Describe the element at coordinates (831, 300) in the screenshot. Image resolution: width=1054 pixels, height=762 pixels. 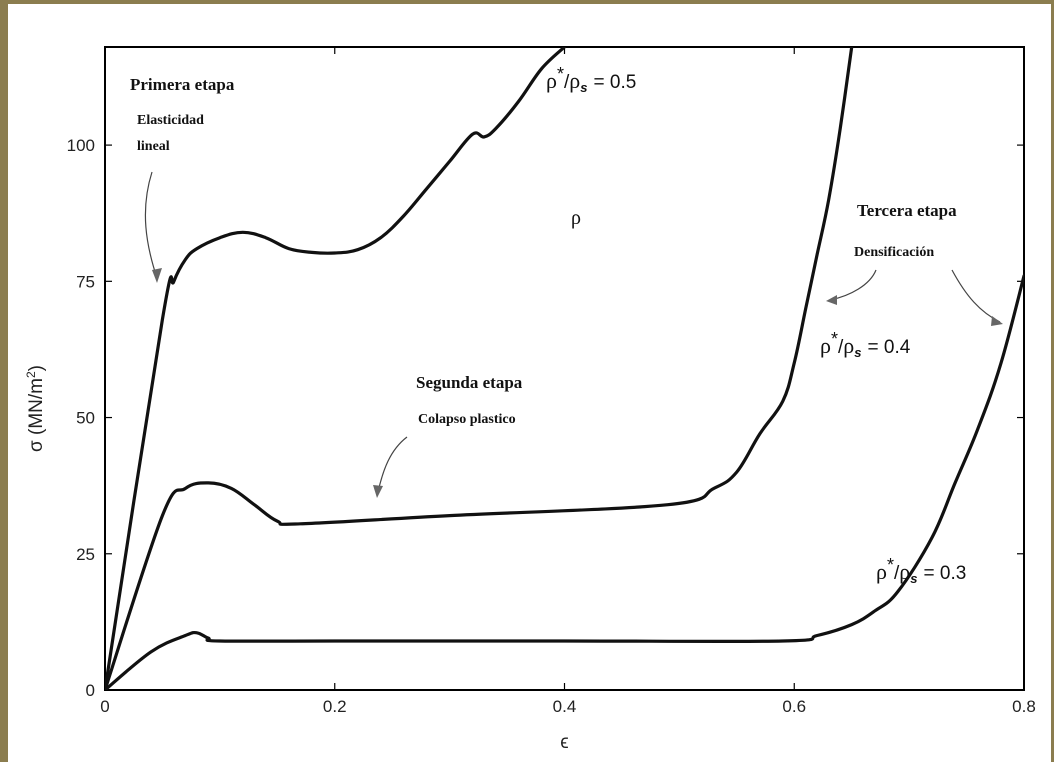
I see `arrowhead-tercera-left` at that location.